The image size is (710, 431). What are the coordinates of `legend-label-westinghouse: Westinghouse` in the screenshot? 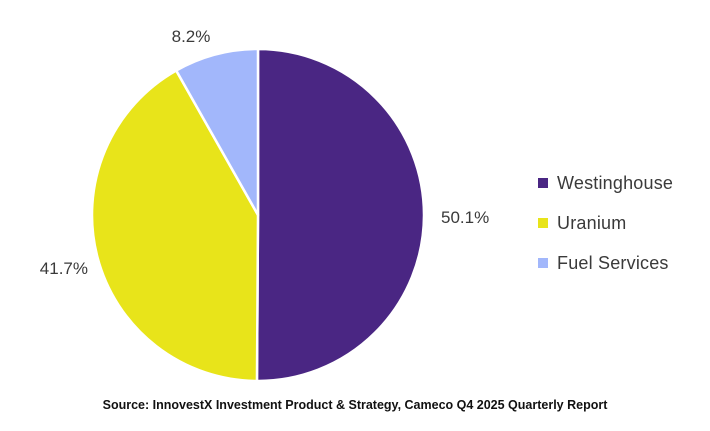 It's located at (615, 182).